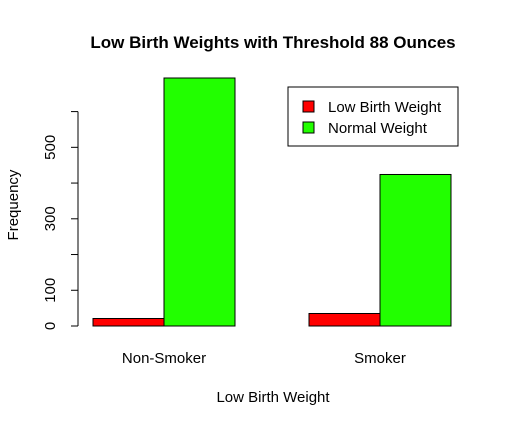 The image size is (507, 427). What do you see at coordinates (60, 220) in the screenshot?
I see `y-axis: 0 100 300 500` at bounding box center [60, 220].